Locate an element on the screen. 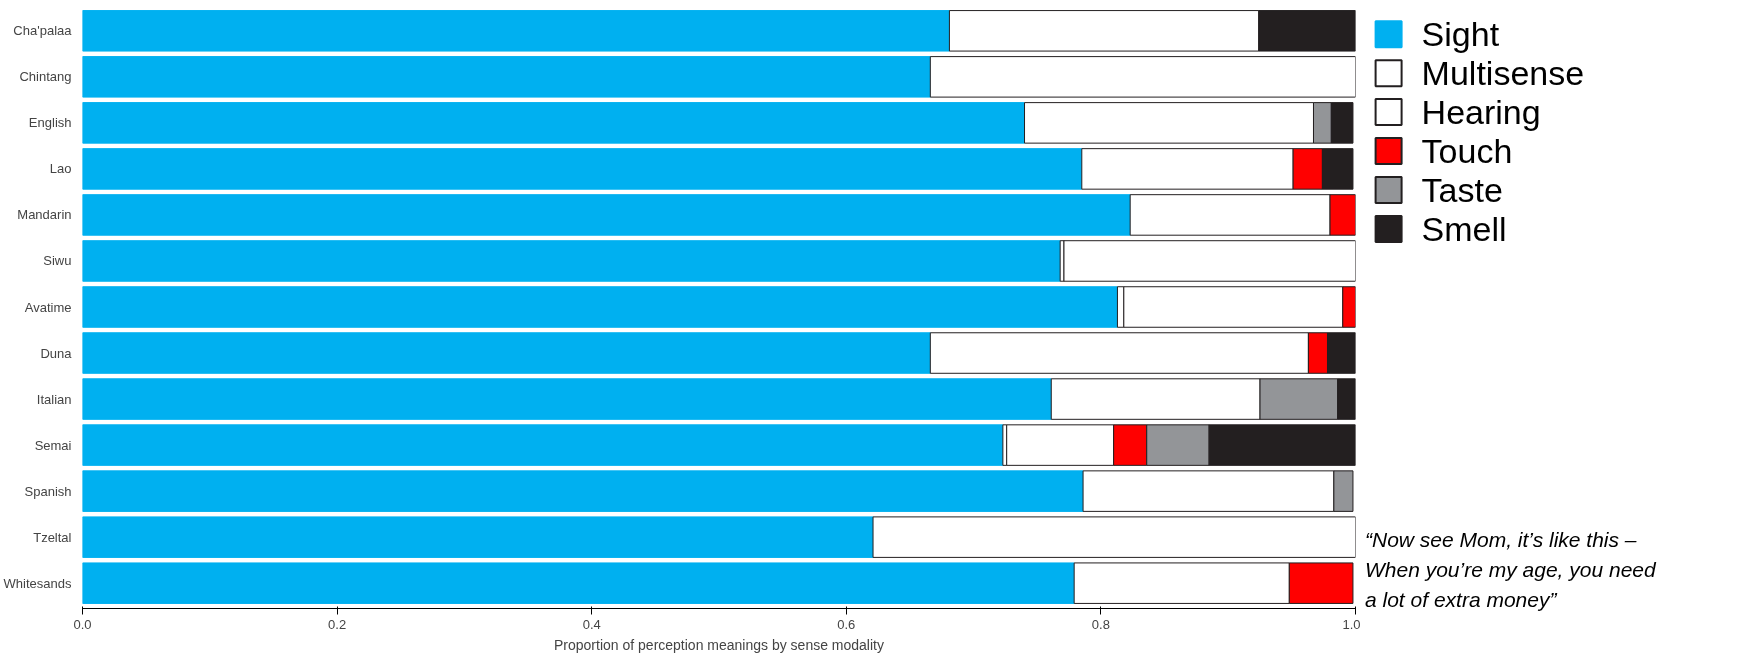 The image size is (1741, 668). y-tick-label: Italian is located at coordinates (54, 399).